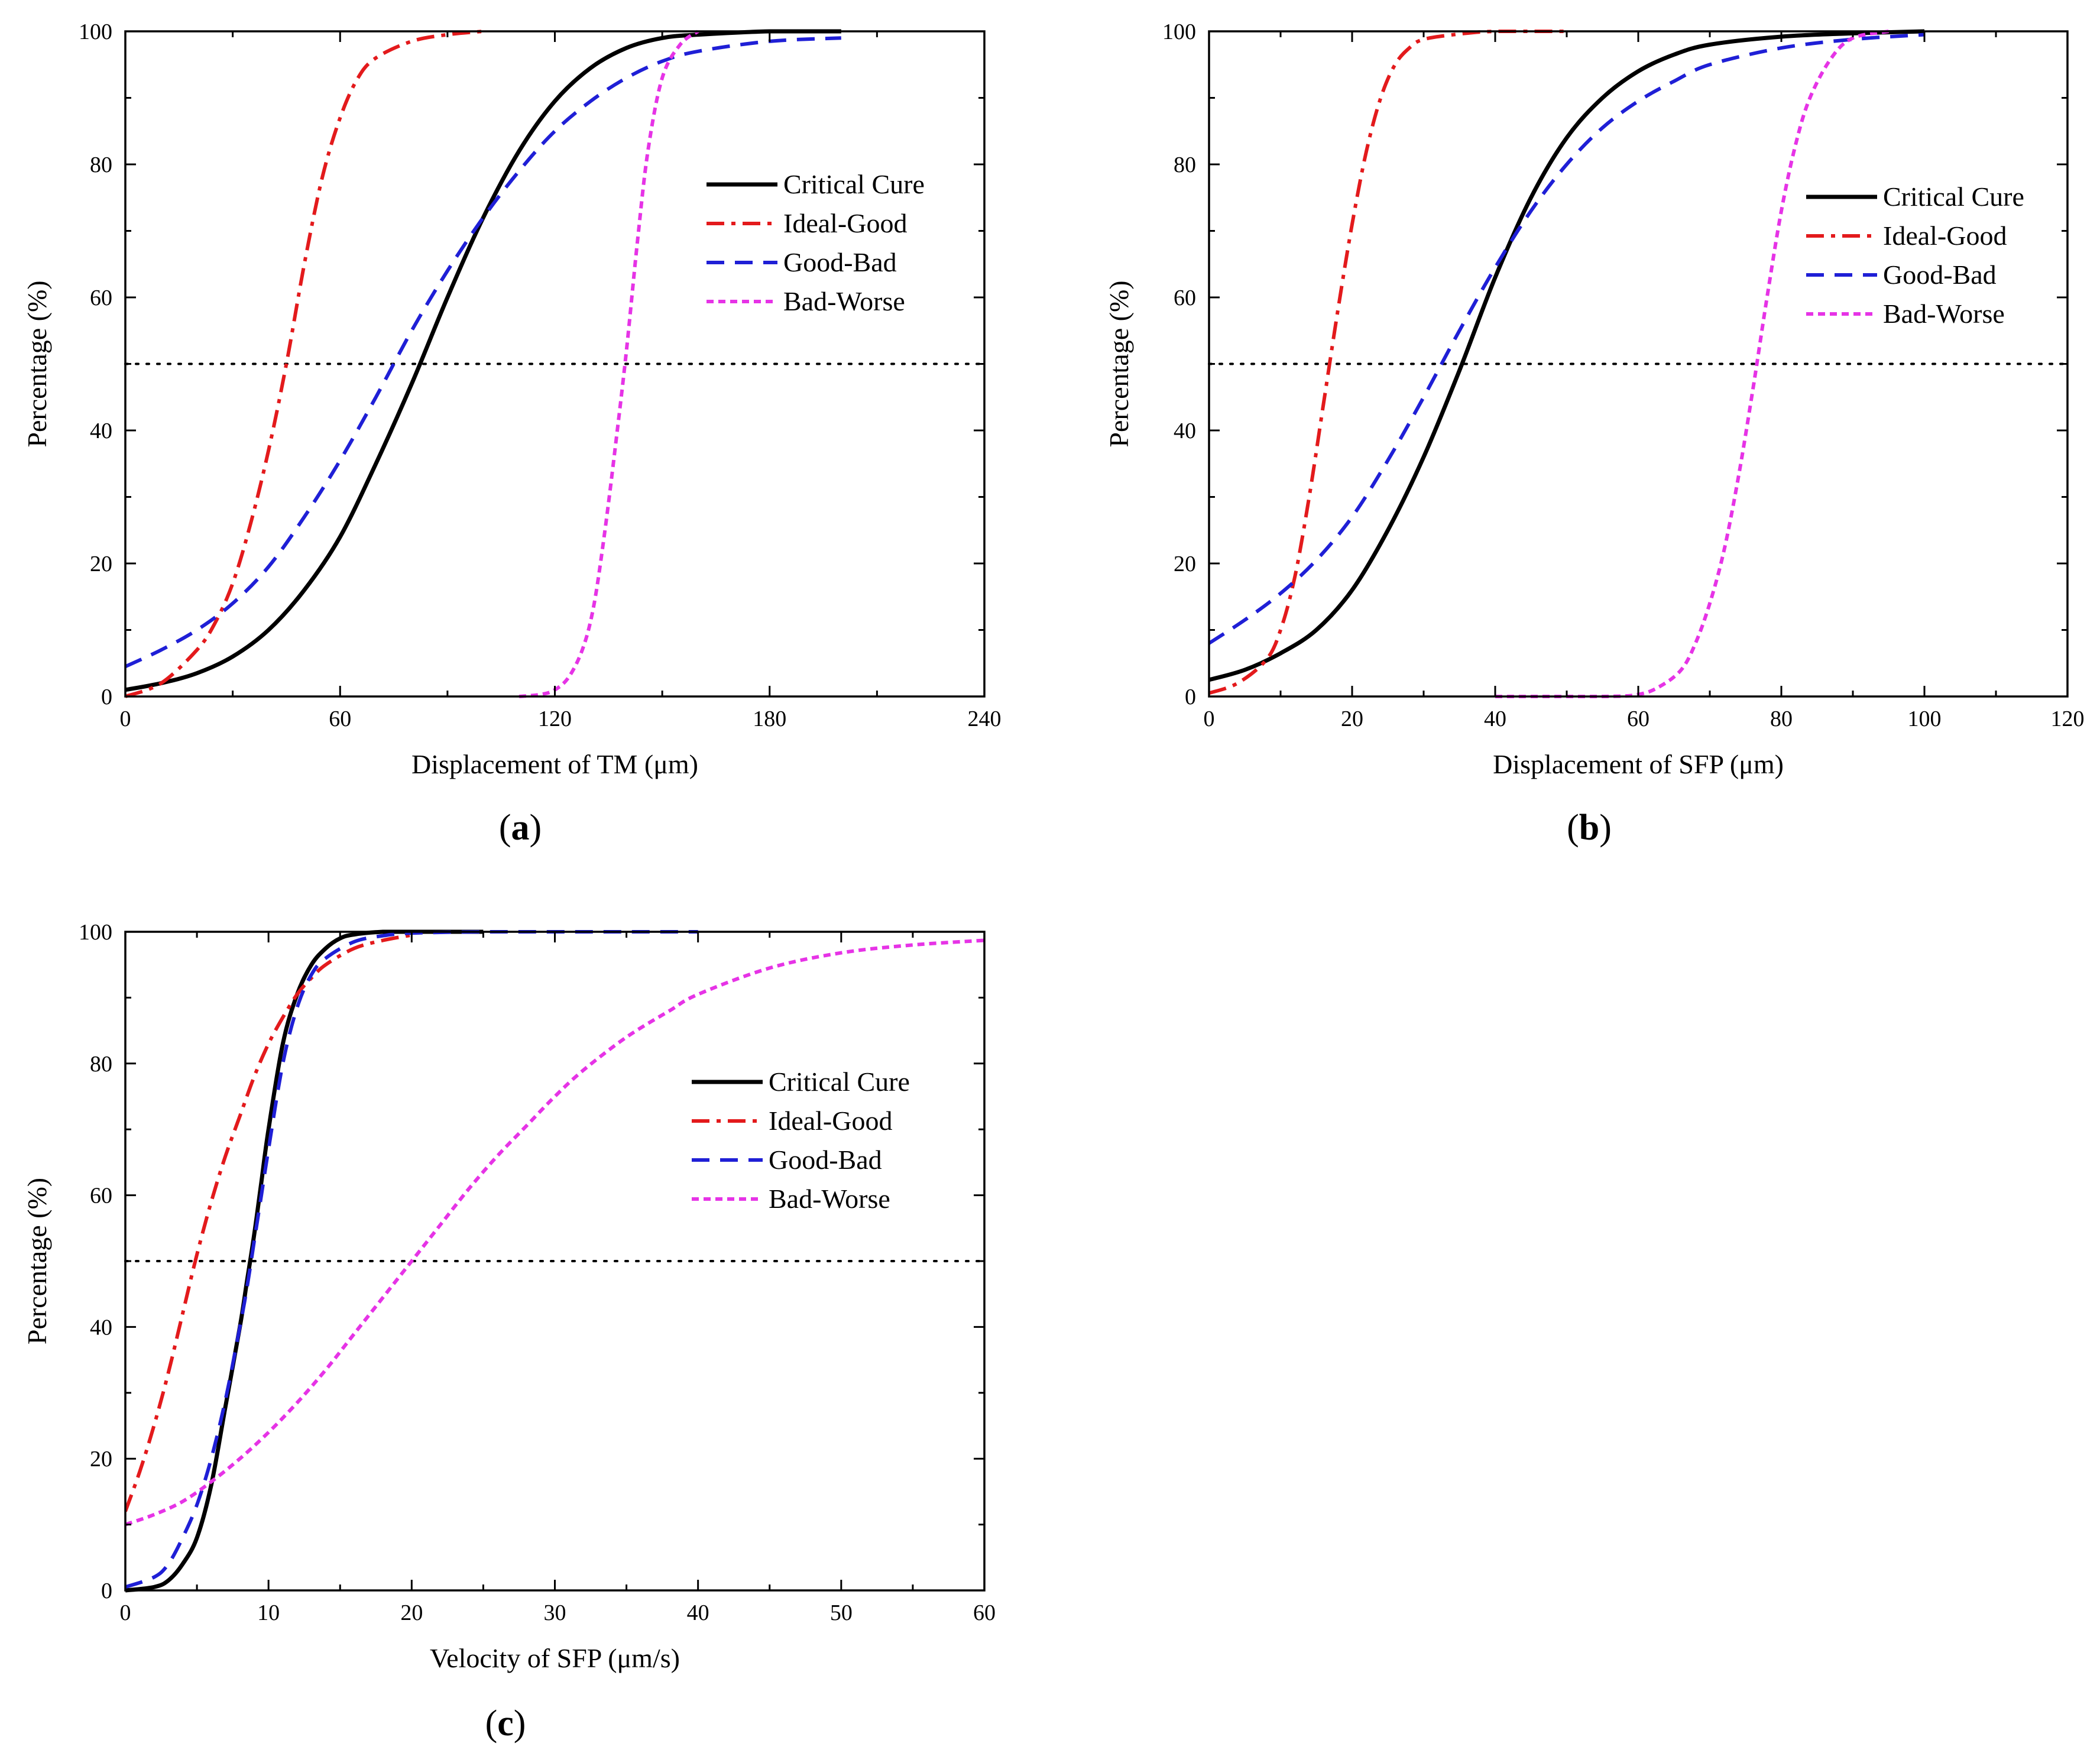  Describe the element at coordinates (1925, 719) in the screenshot. I see `x-tick-label: 100` at that location.